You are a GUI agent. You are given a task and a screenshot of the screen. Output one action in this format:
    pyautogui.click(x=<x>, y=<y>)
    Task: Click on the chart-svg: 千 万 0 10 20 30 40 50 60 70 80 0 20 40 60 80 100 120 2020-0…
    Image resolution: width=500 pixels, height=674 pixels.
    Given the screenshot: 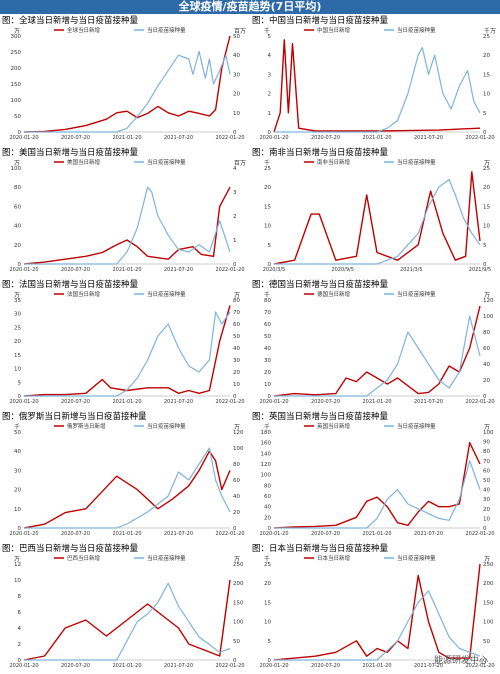 What is the action you would take?
    pyautogui.click(x=376, y=347)
    